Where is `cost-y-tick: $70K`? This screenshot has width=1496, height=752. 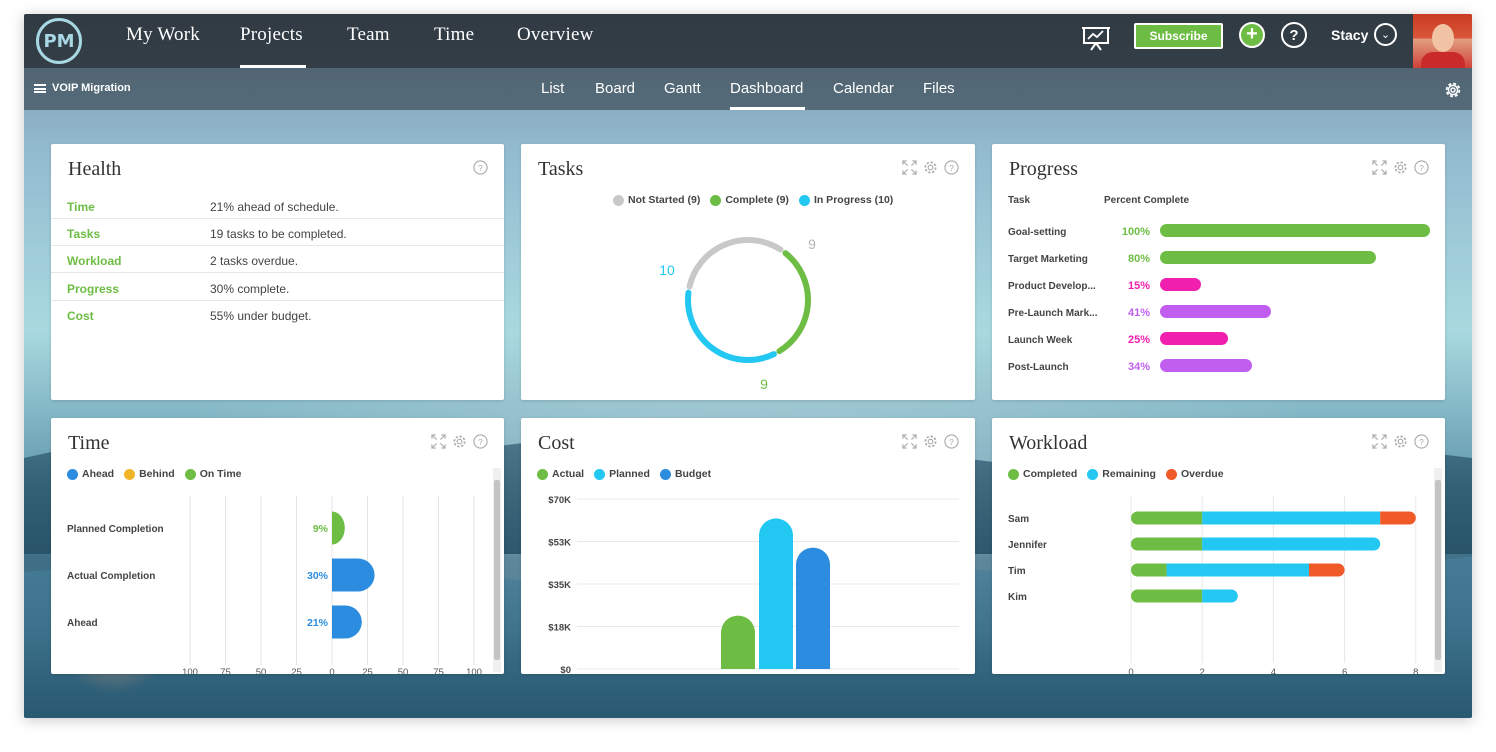 cost-y-tick: $70K is located at coordinates (559, 500).